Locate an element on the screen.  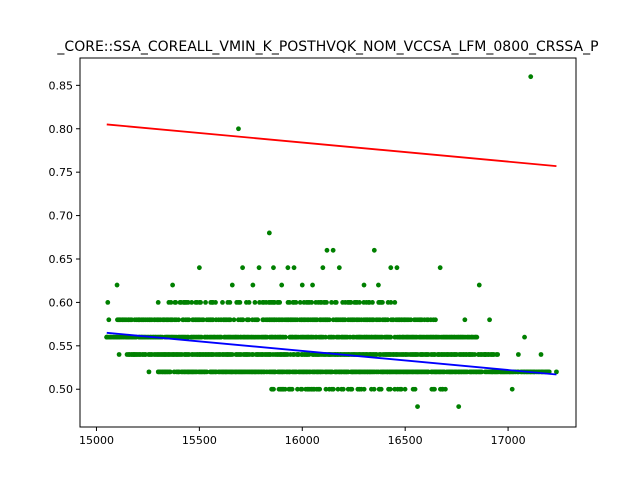
x-tick-label: 17000 is located at coordinates (508, 440).